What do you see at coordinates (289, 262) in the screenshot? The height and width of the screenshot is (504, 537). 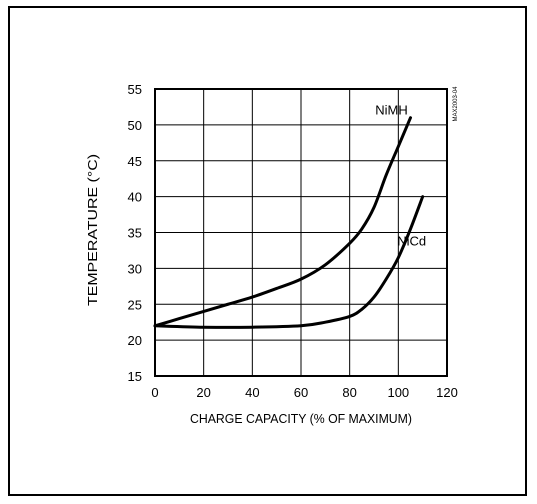 I see `series-line-nicd` at bounding box center [289, 262].